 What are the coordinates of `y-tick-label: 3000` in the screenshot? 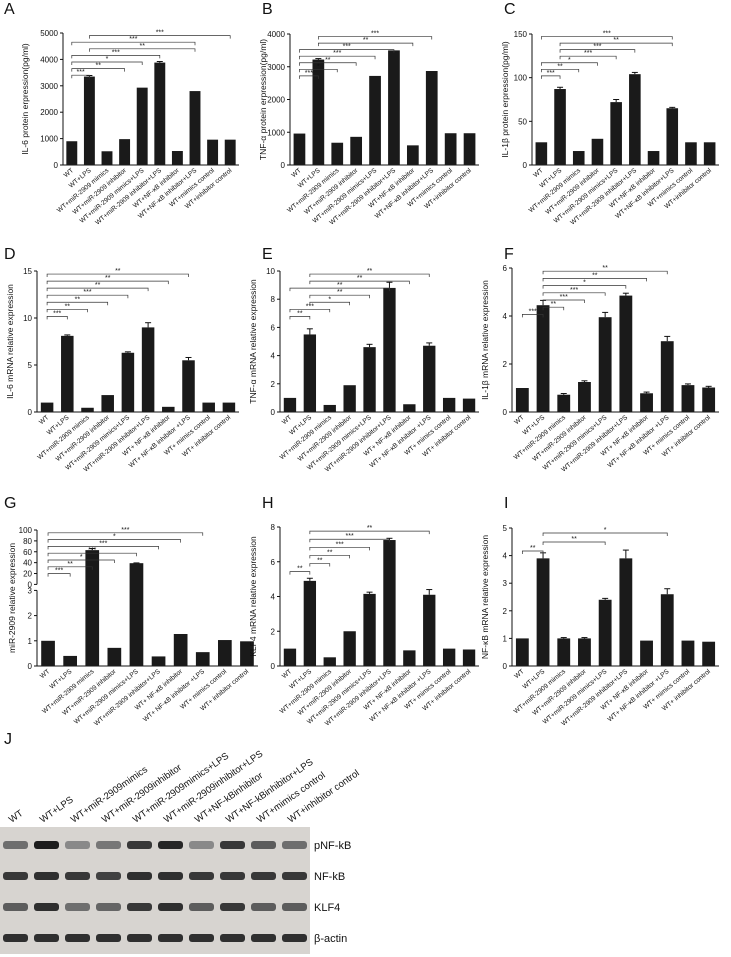 It's located at (49, 86).